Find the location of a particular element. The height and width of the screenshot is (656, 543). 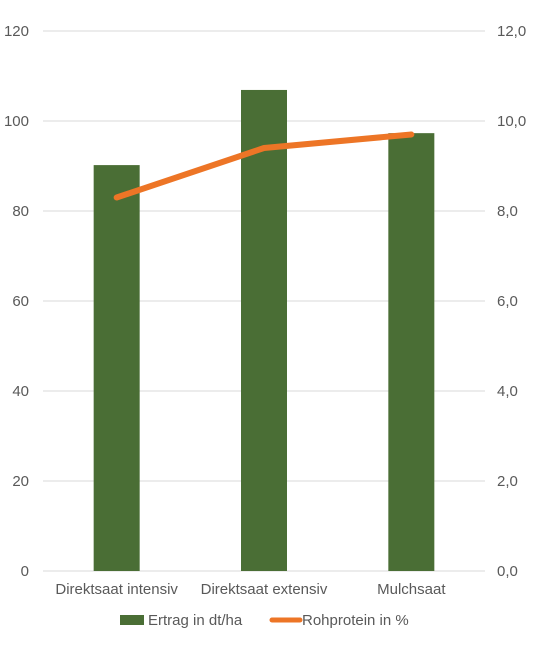

left-axis-tick-label: 120 is located at coordinates (16, 31).